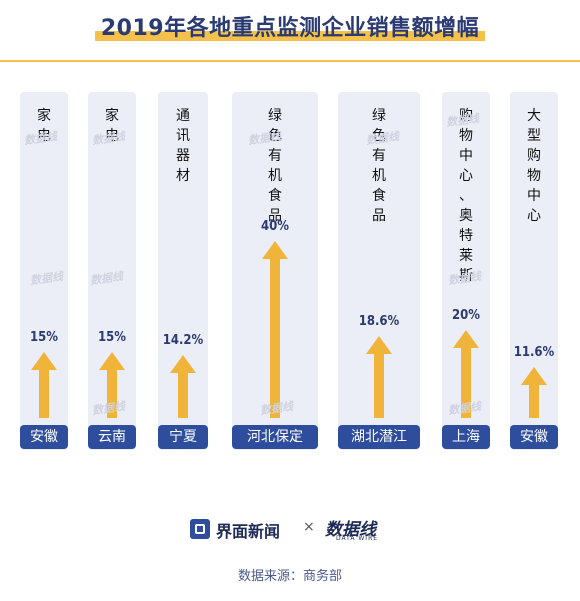 This screenshot has height=601, width=580. Describe the element at coordinates (466, 437) in the screenshot. I see `location-label: 上海` at that location.